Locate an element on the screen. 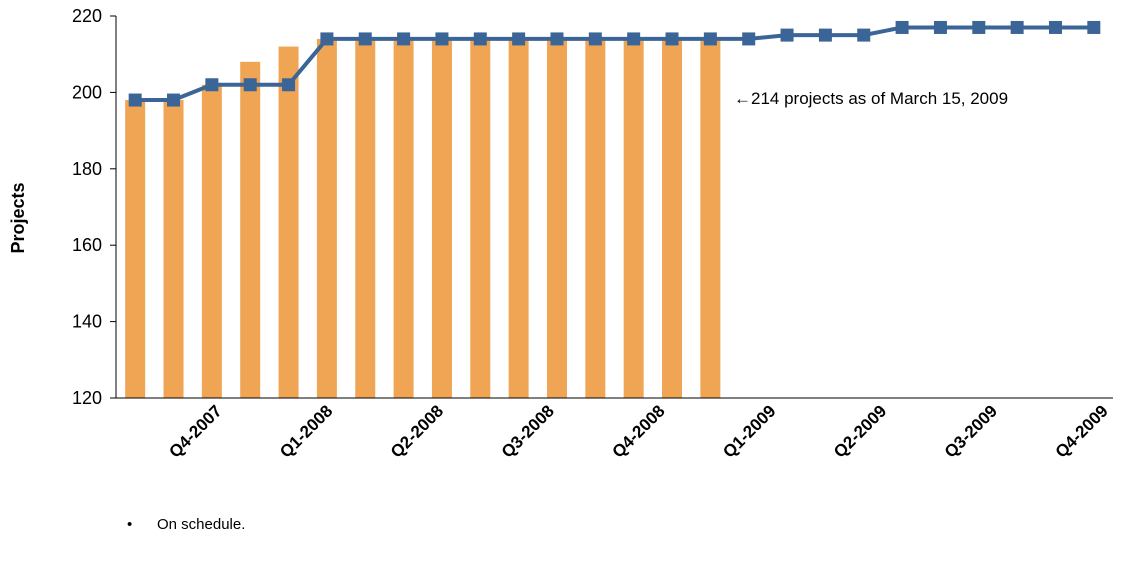 This screenshot has width=1126, height=563. annotation: ←214 projects as of March 15, 2009 is located at coordinates (871, 98).